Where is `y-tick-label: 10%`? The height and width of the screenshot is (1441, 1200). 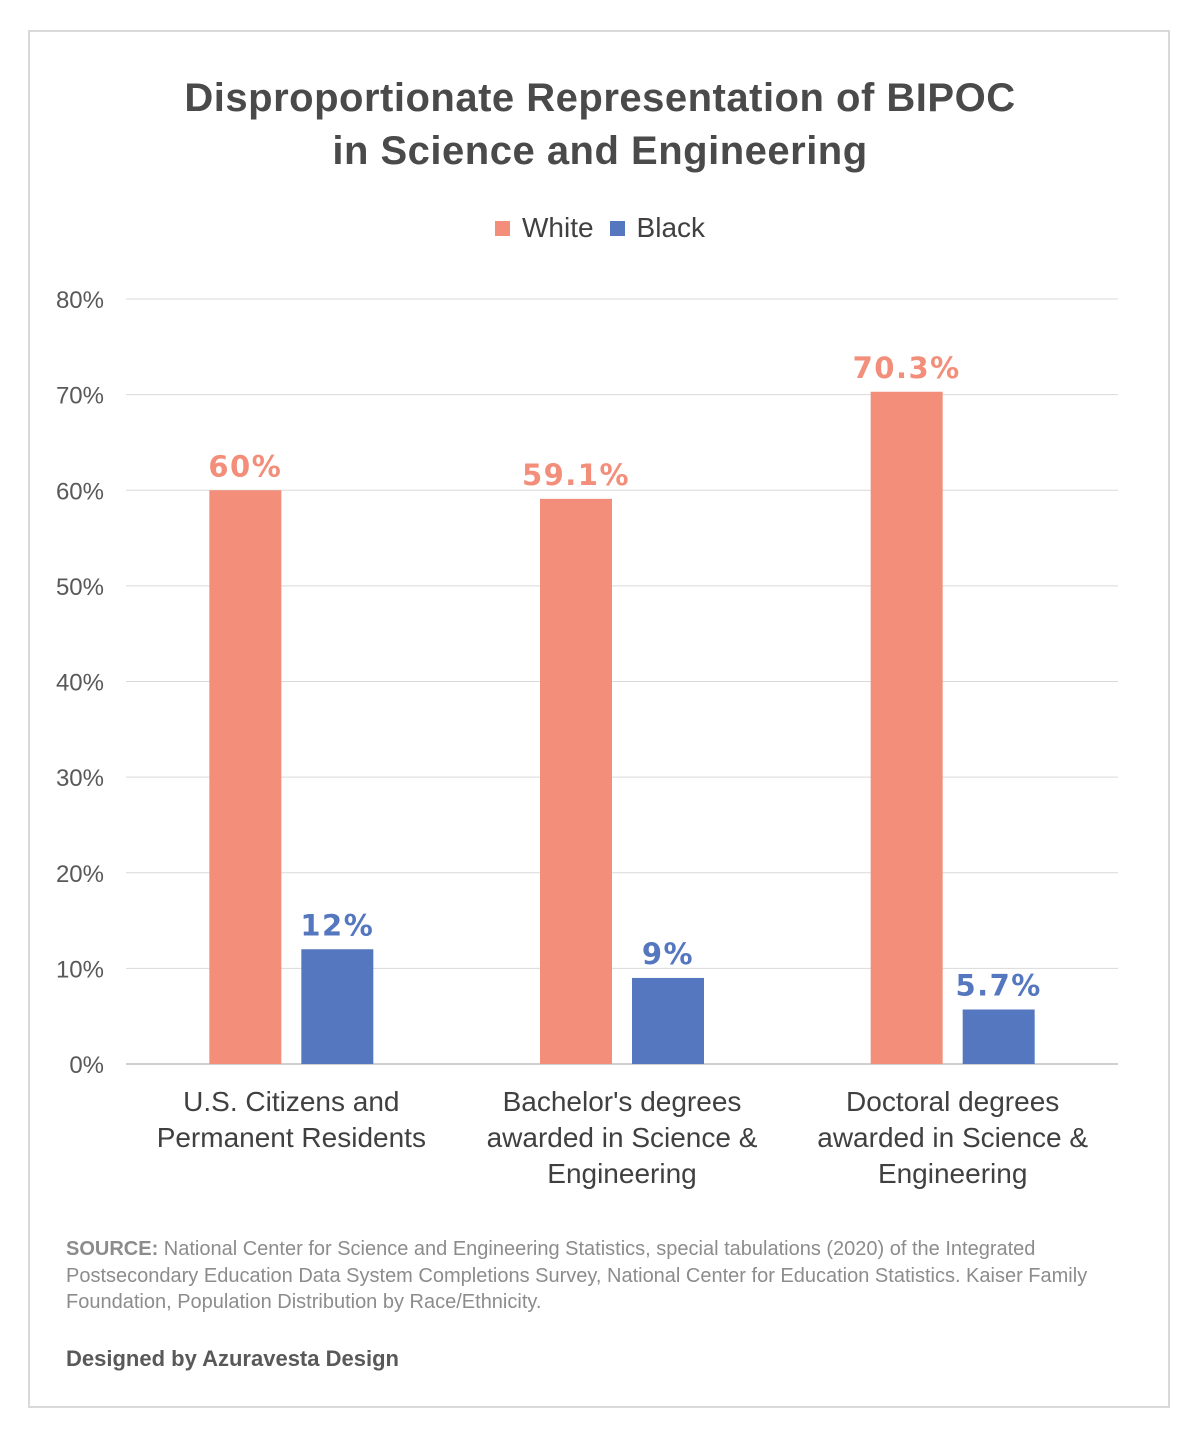 y-tick-label: 10% is located at coordinates (80, 969).